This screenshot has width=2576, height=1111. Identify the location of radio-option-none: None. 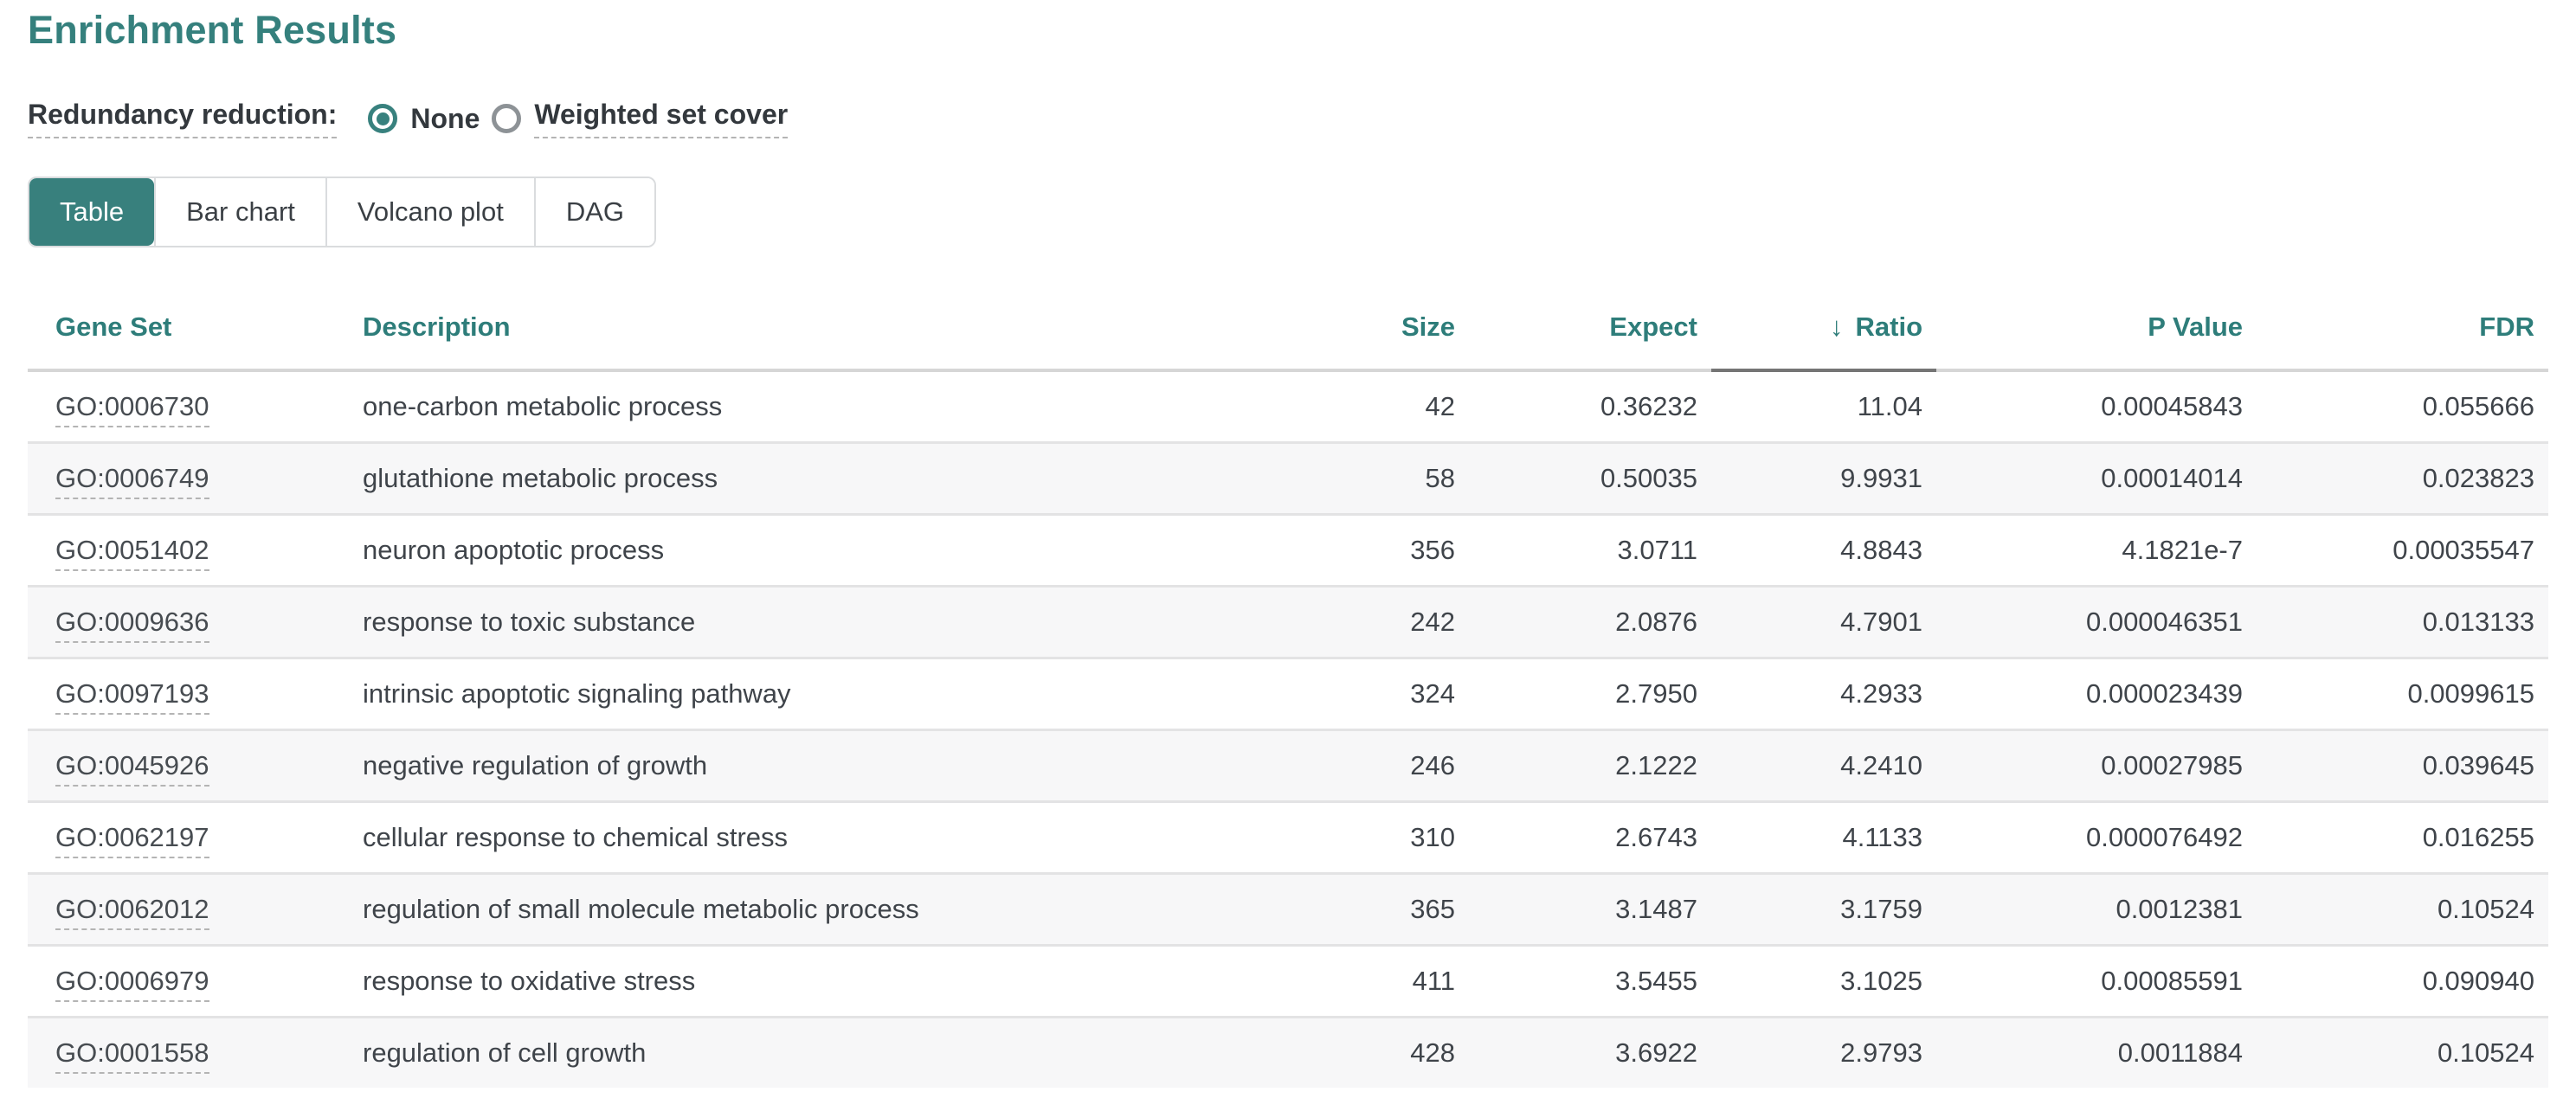
(424, 119).